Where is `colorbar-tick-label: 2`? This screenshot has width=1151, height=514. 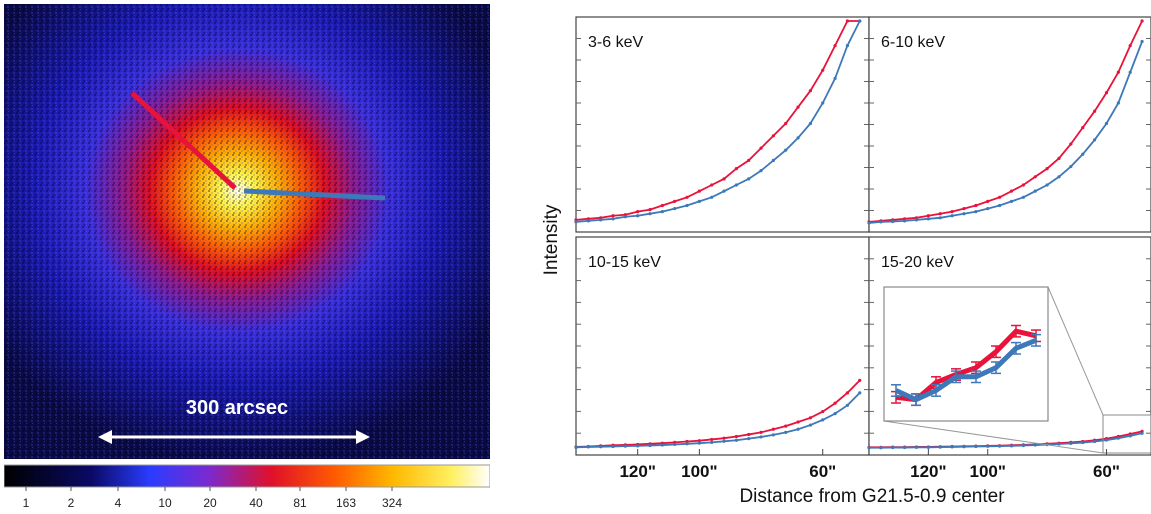
colorbar-tick-label: 2 is located at coordinates (71, 503).